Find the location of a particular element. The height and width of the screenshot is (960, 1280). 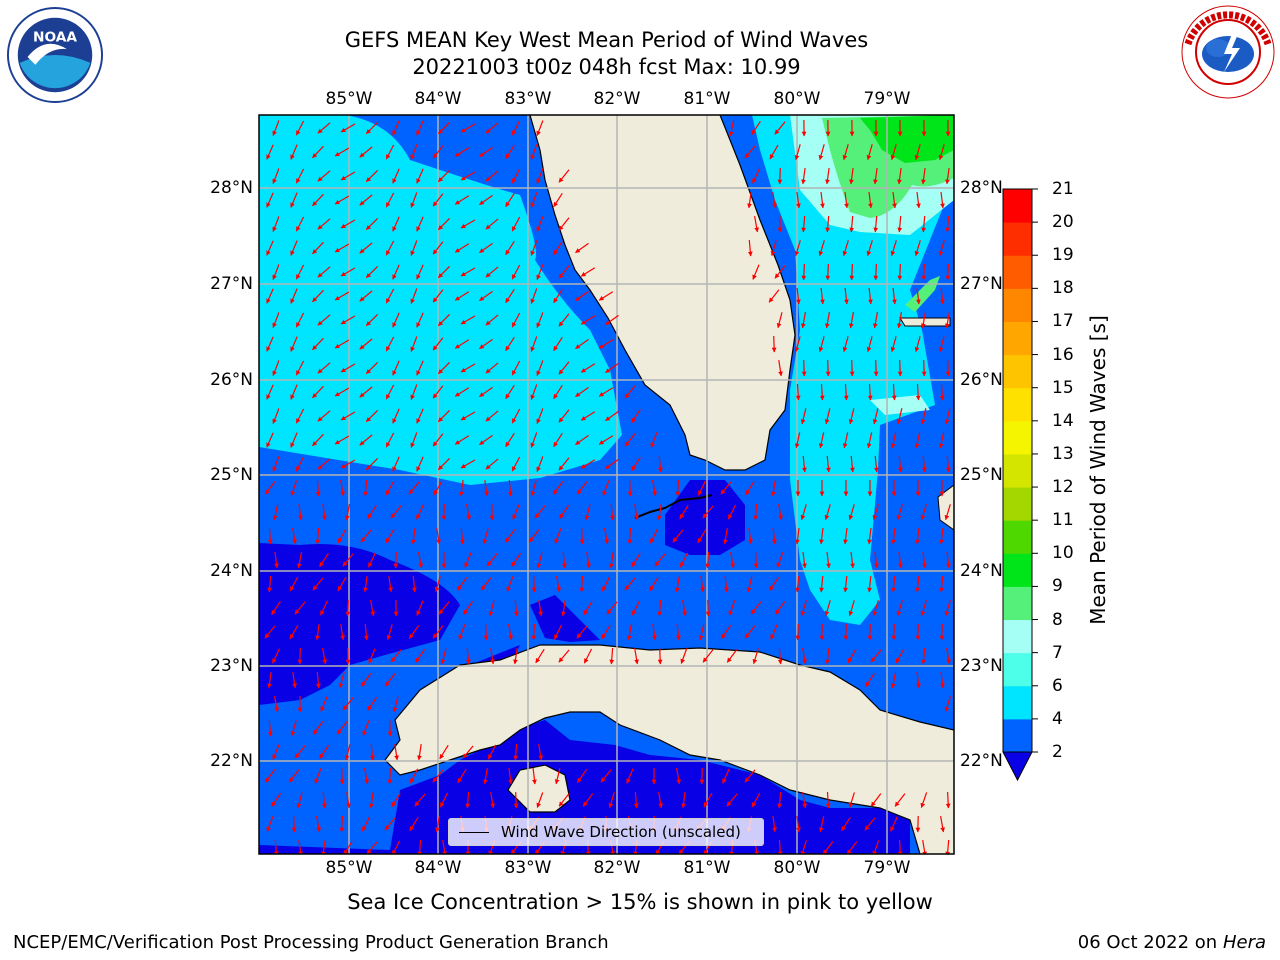

lat-tick-label: 28°N is located at coordinates (231, 188).